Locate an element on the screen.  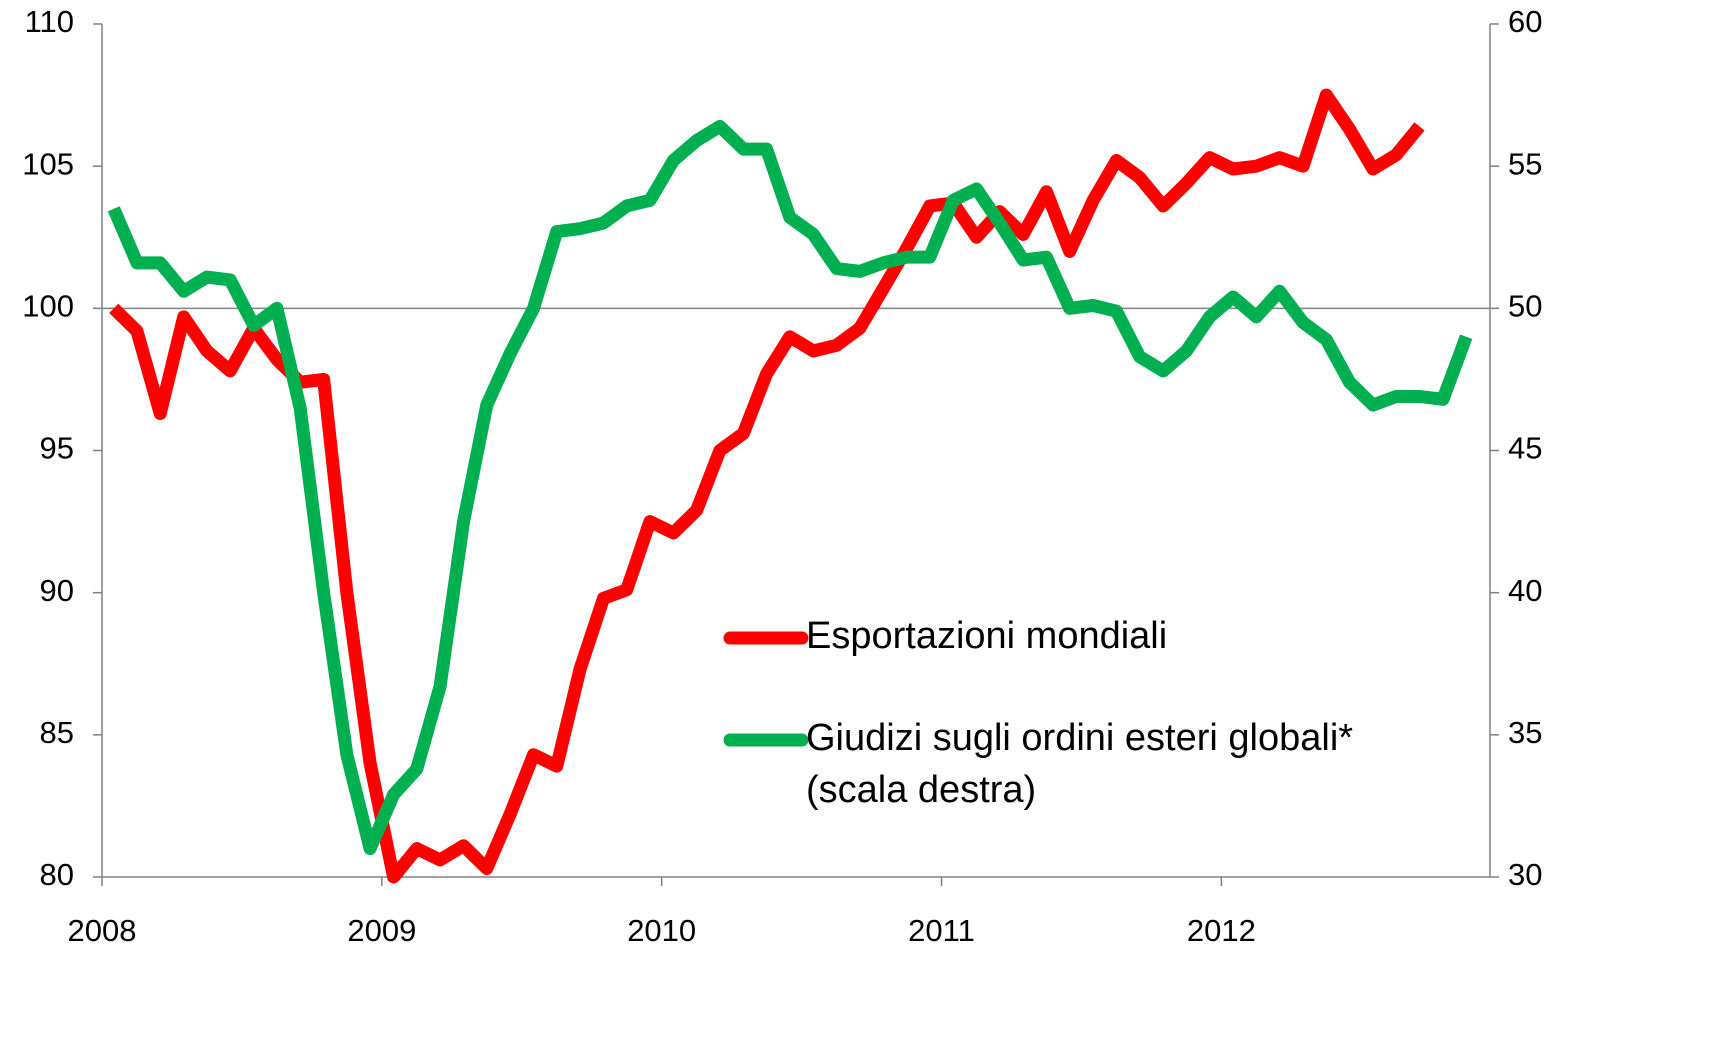
x-tick-label: 2011 is located at coordinates (941, 930).